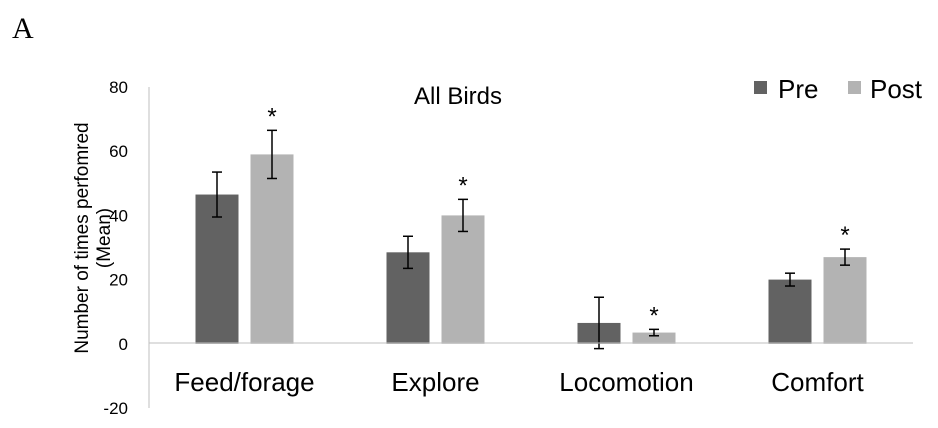 The image size is (938, 428). What do you see at coordinates (654, 332) in the screenshot?
I see `error-bar-locomotion-post` at bounding box center [654, 332].